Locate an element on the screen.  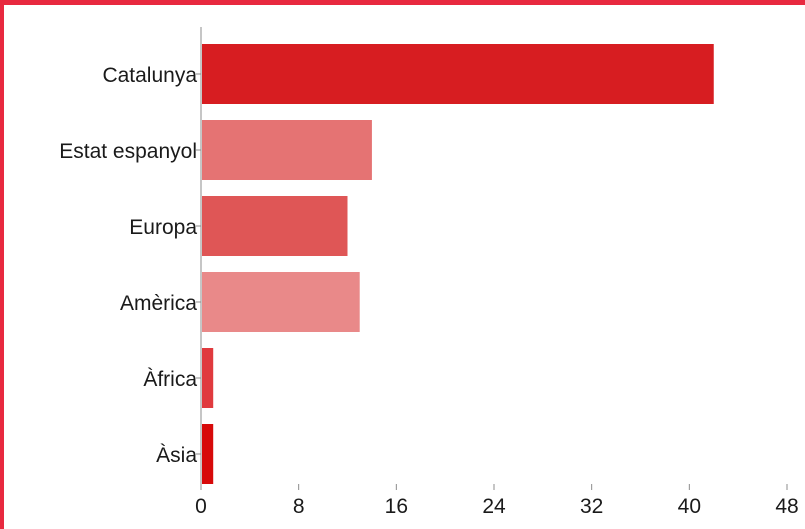
x-tick-label: 40 is located at coordinates (689, 506).